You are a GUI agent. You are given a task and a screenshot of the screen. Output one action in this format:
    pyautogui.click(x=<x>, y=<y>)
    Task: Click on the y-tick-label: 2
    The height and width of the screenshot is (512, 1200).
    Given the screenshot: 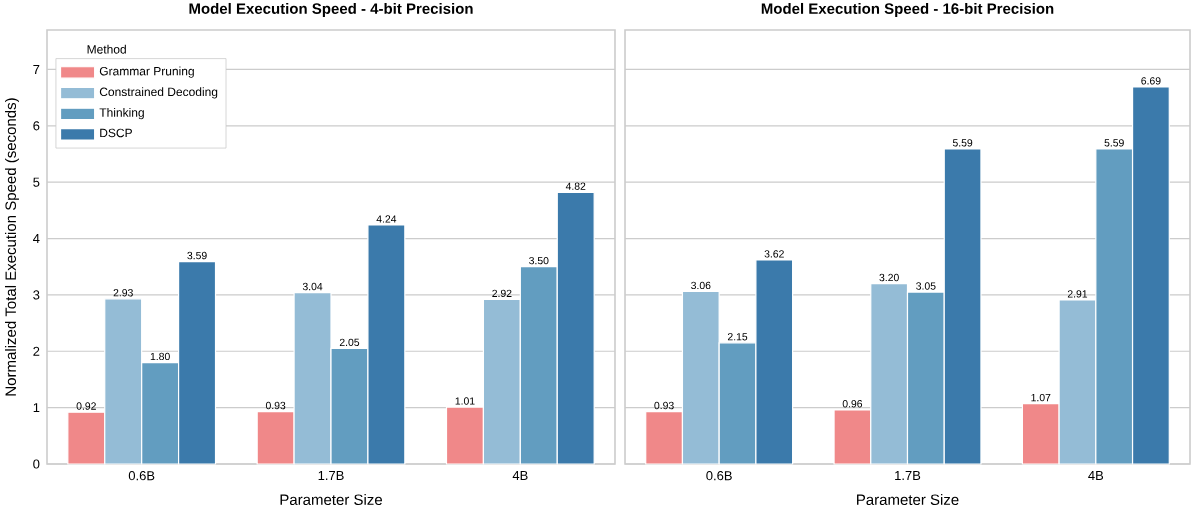 What is the action you would take?
    pyautogui.click(x=36, y=351)
    